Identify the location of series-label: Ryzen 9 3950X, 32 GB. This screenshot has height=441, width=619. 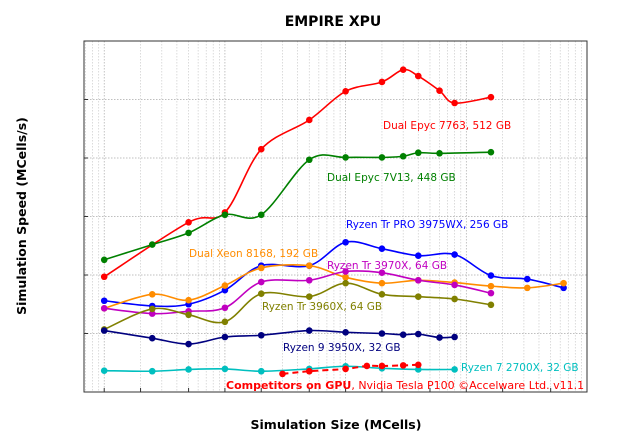
(342, 348).